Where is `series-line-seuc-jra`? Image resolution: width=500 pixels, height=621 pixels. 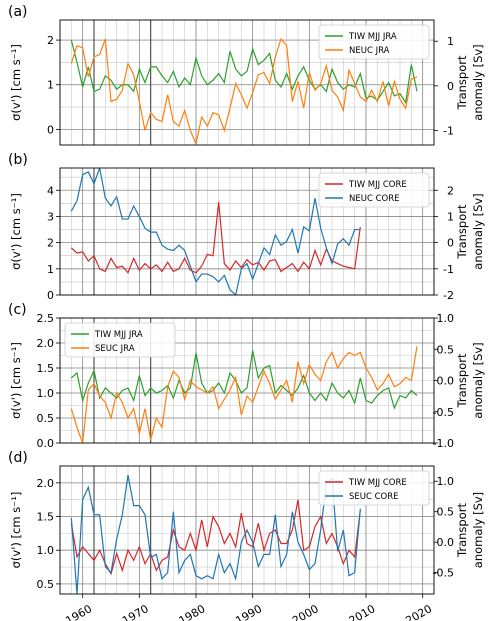
series-line-seuc-jra is located at coordinates (244, 394).